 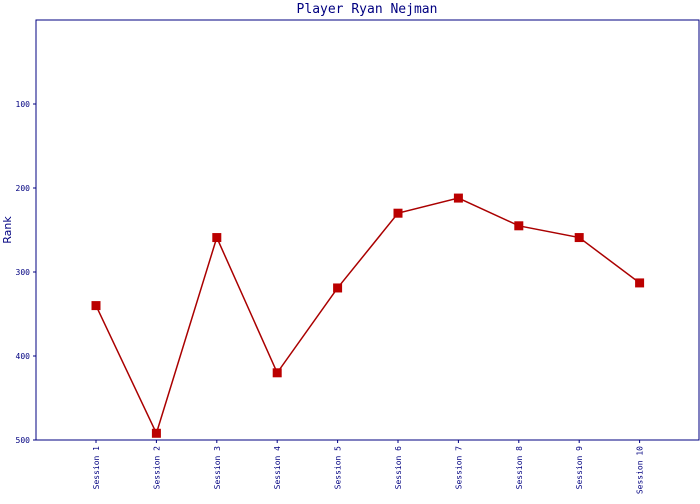 What do you see at coordinates (23, 356) in the screenshot?
I see `y-tick-label: 400` at bounding box center [23, 356].